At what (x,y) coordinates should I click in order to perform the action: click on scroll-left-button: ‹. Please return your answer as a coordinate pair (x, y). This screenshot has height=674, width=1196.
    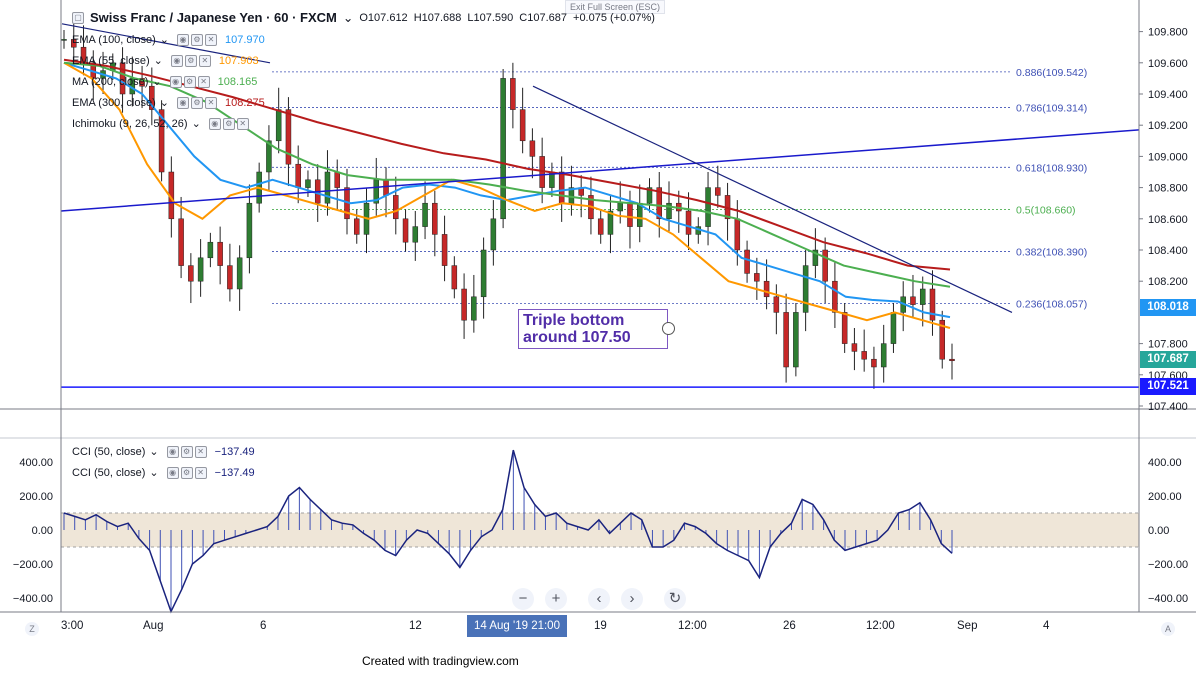
    Looking at the image, I should click on (599, 599).